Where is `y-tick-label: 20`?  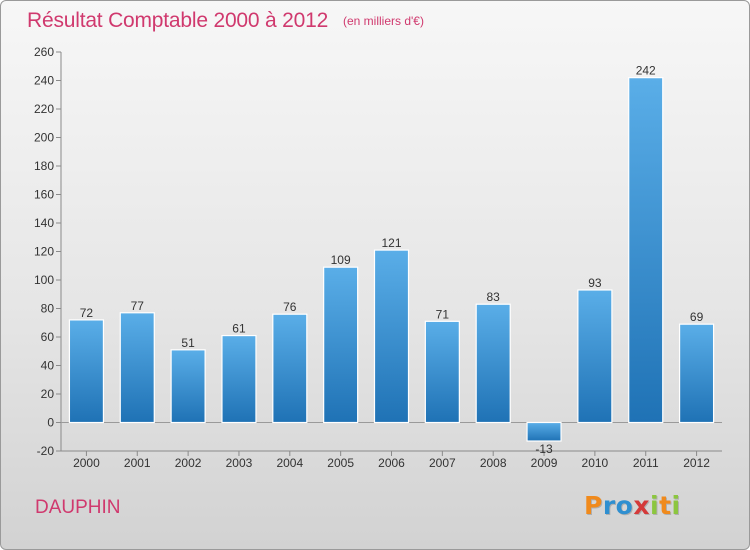 y-tick-label: 20 is located at coordinates (48, 394).